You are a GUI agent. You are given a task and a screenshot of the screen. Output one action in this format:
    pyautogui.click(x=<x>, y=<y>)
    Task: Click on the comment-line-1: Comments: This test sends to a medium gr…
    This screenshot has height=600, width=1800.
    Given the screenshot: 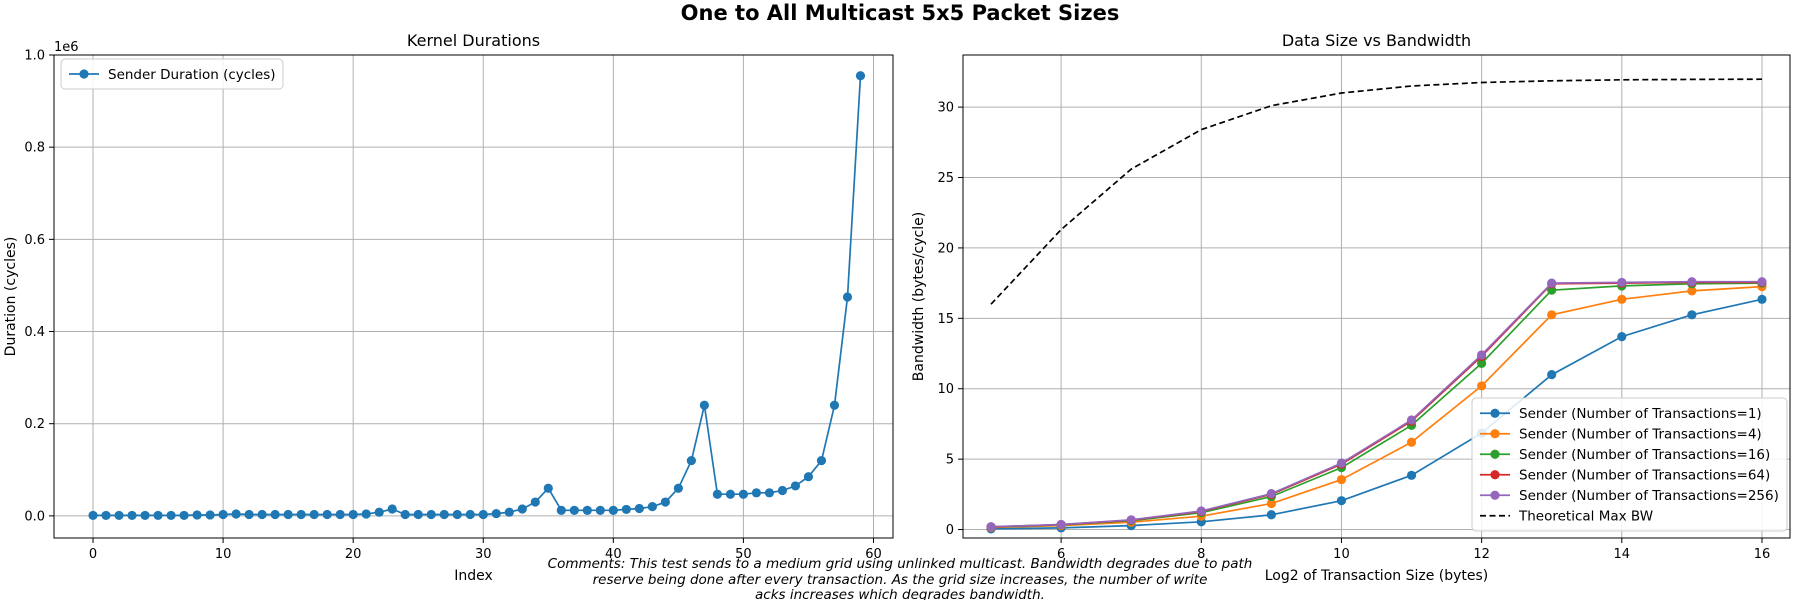 What is the action you would take?
    pyautogui.click(x=900, y=564)
    